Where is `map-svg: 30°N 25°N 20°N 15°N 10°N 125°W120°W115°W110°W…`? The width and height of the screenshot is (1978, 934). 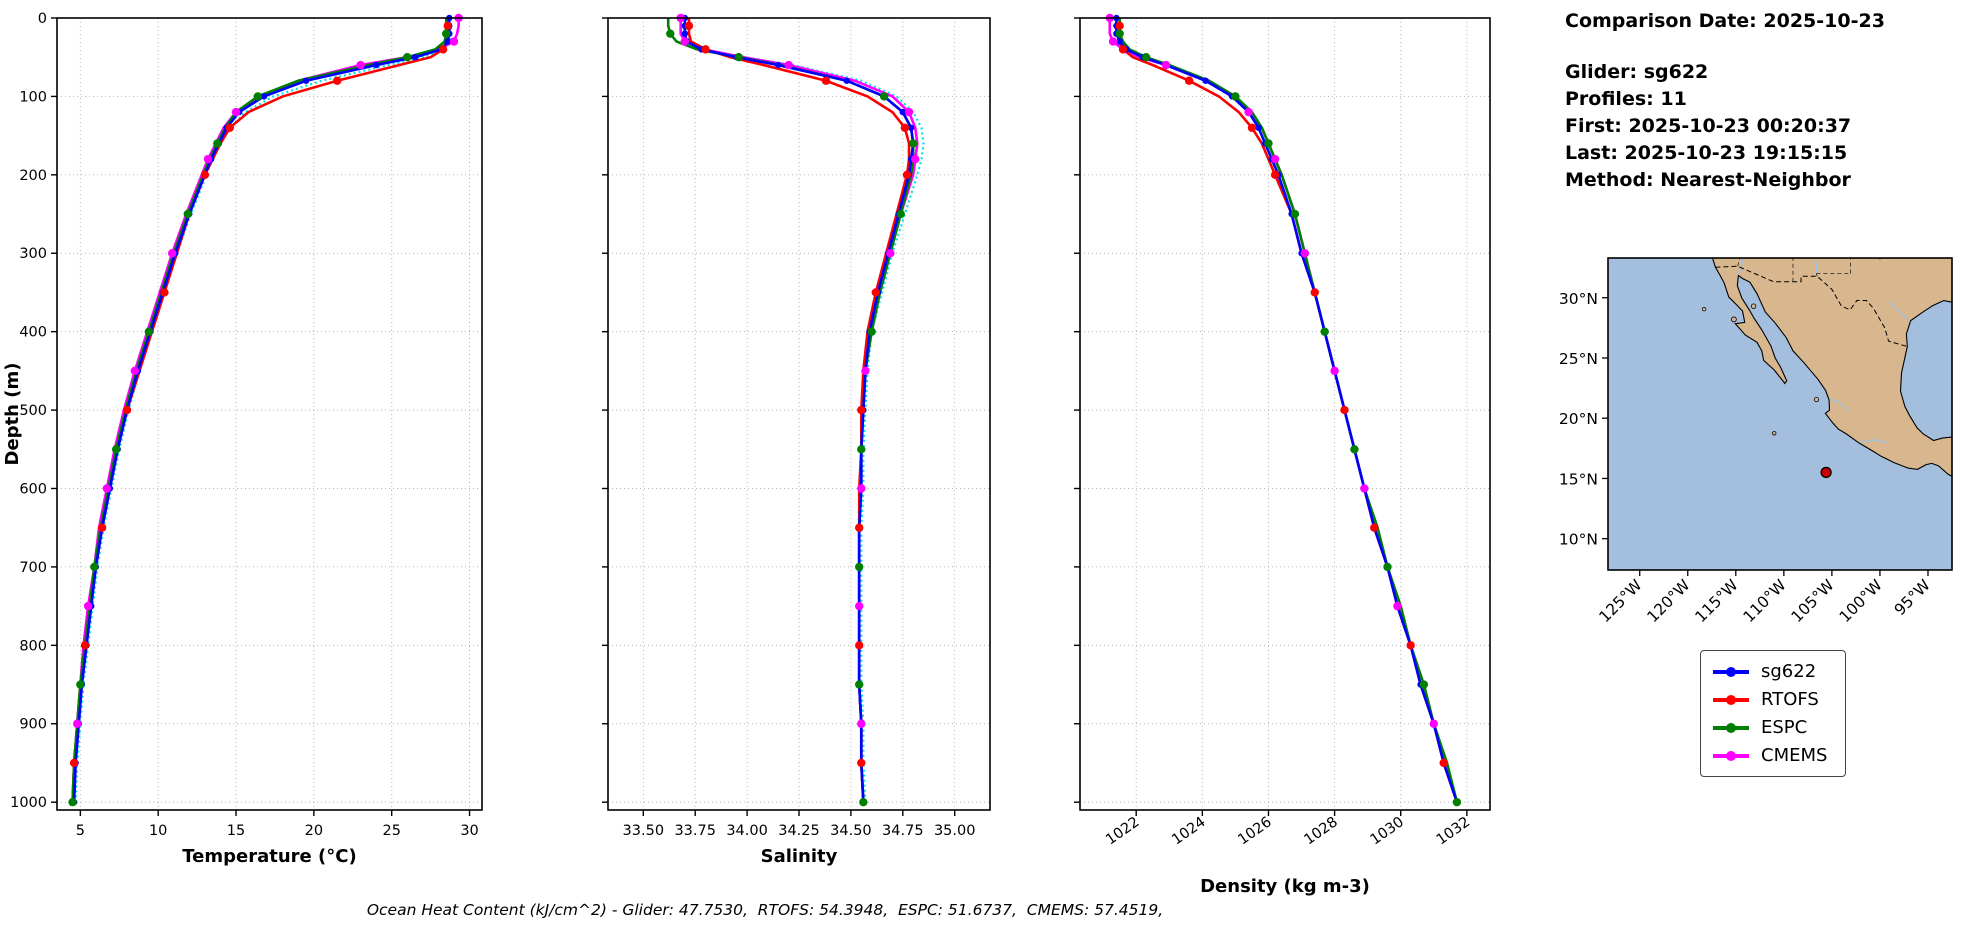
map-svg: 30°N 25°N 20°N 15°N 10°N 125°W120°W115°W110°W… is located at coordinates (1756, 441).